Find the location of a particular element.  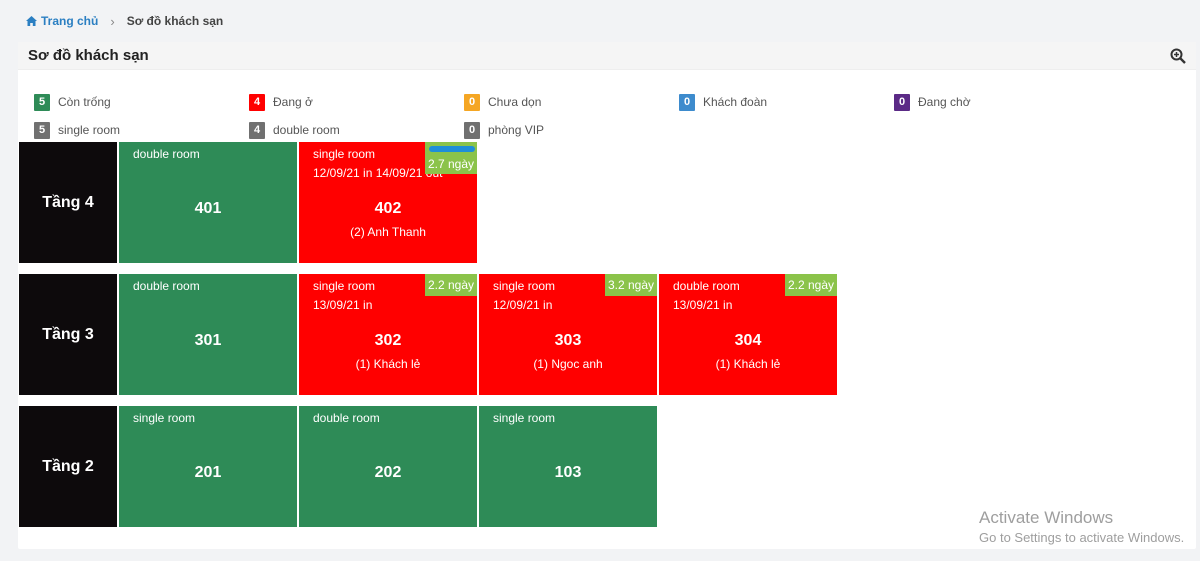

floor-label: Tầng 2 is located at coordinates (68, 466).